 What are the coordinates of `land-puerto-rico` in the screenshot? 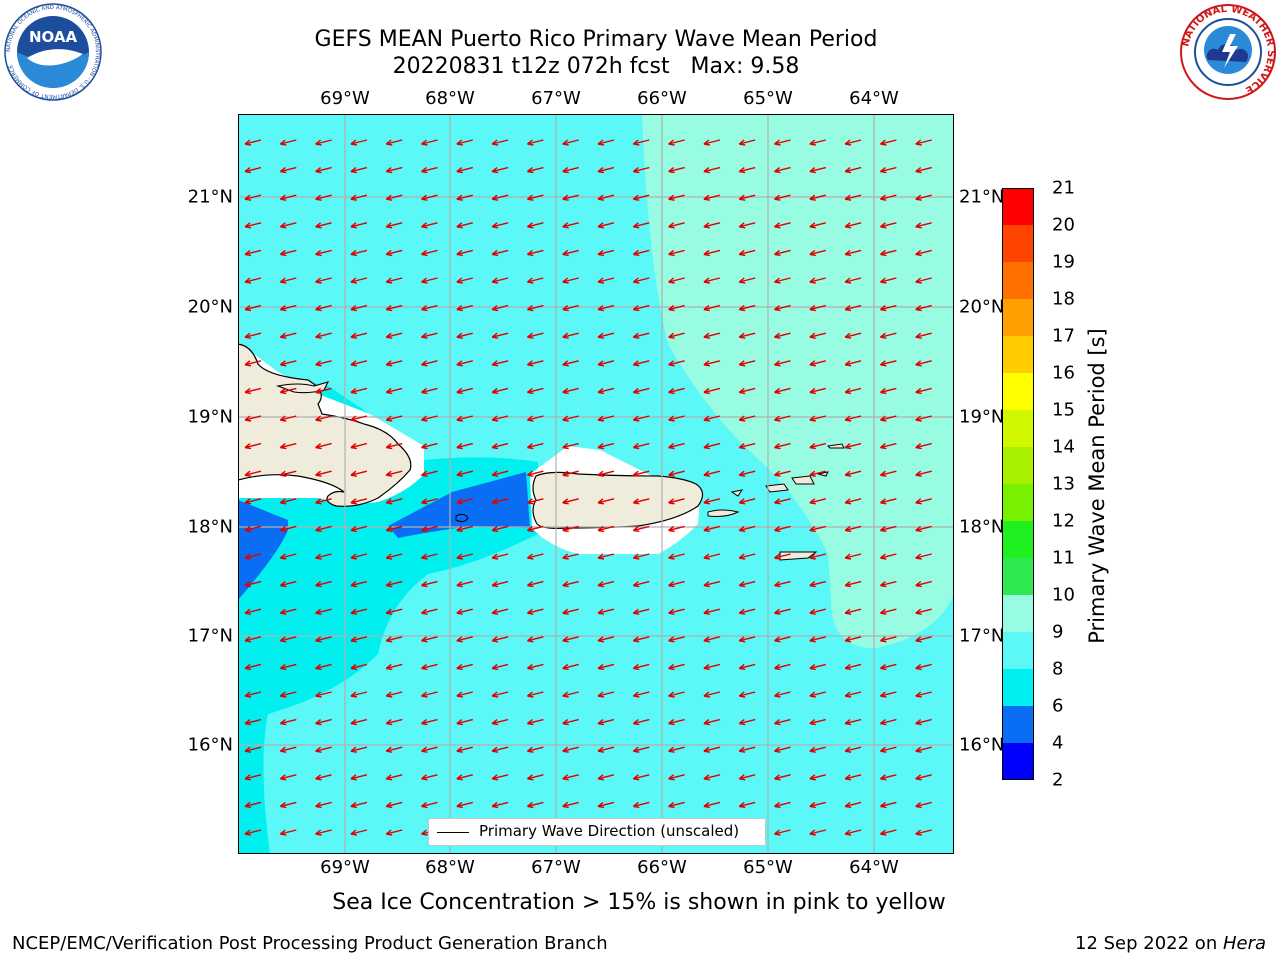 It's located at (618, 500).